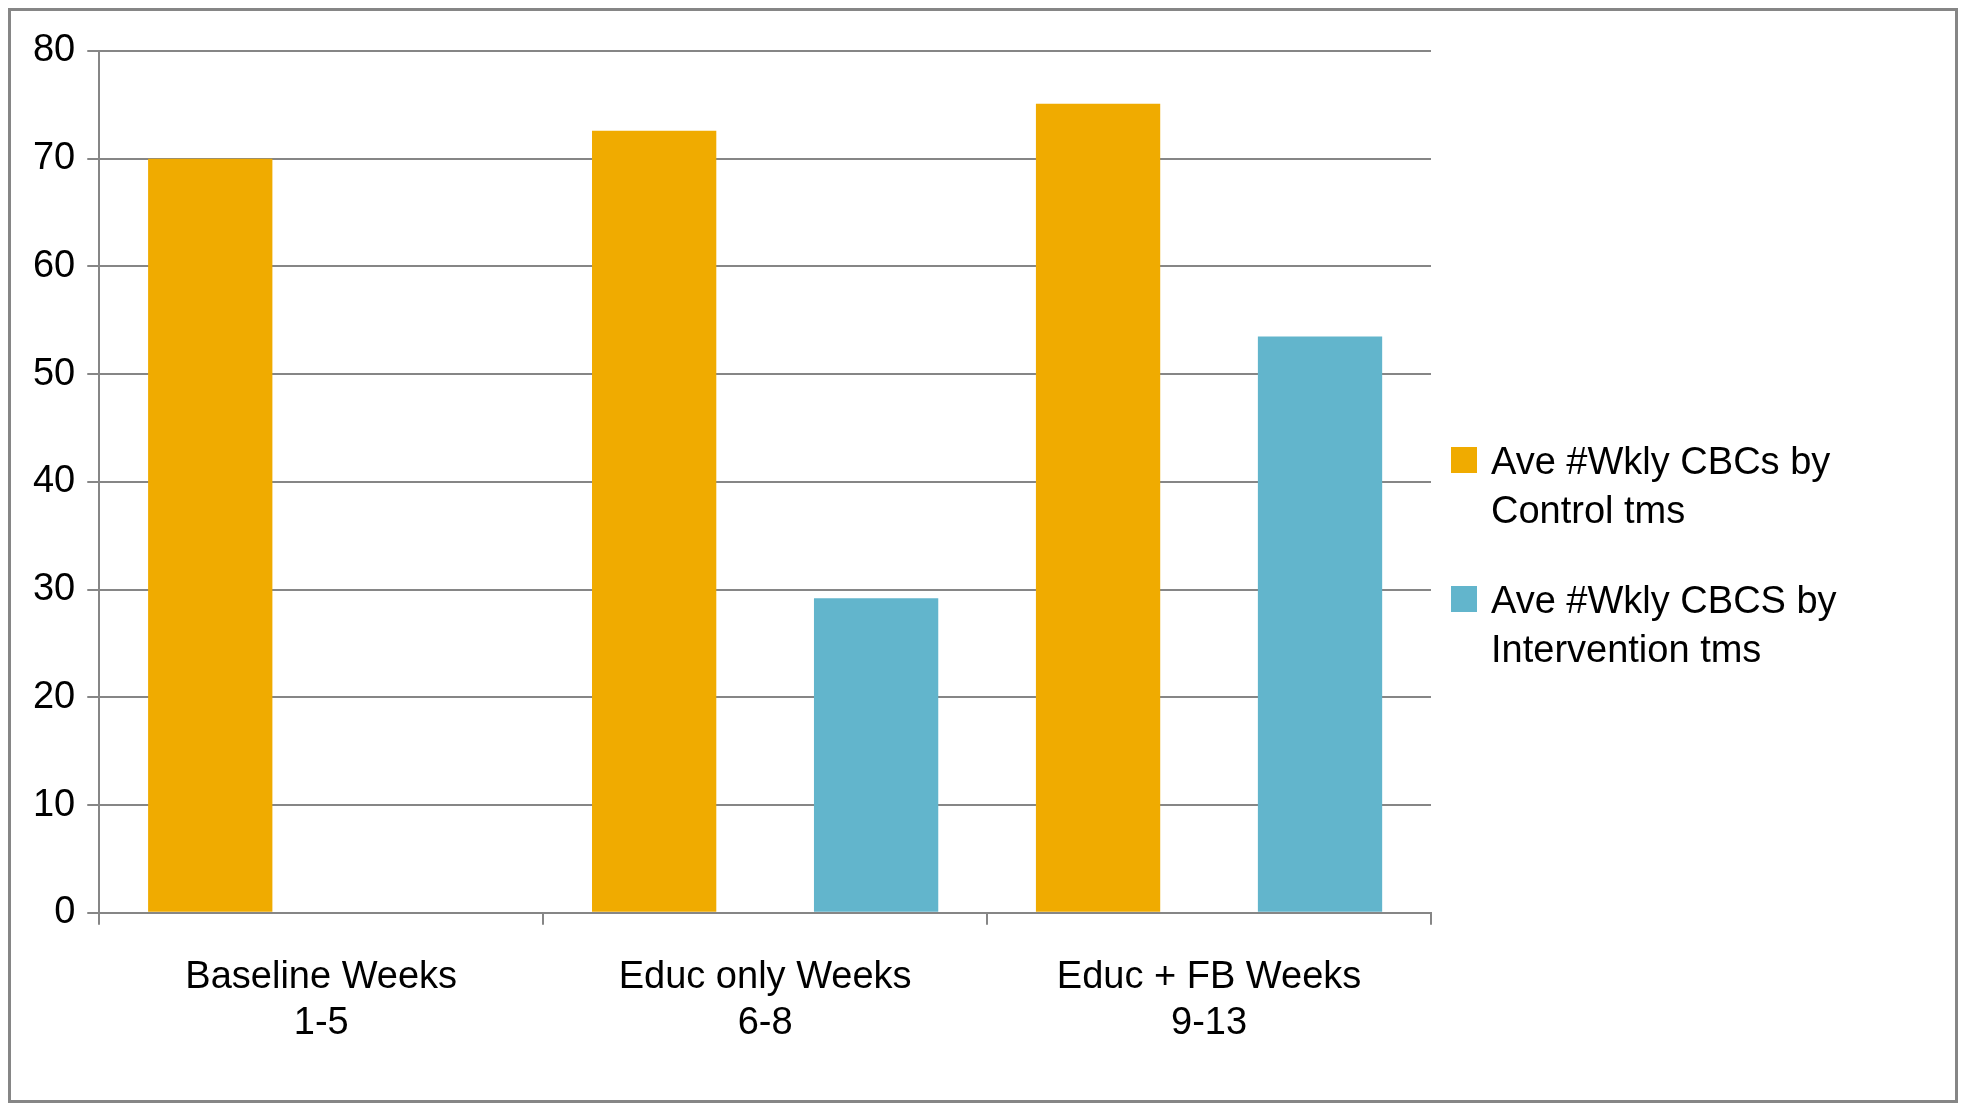  Describe the element at coordinates (54, 479) in the screenshot. I see `y-tick-label: 40` at that location.